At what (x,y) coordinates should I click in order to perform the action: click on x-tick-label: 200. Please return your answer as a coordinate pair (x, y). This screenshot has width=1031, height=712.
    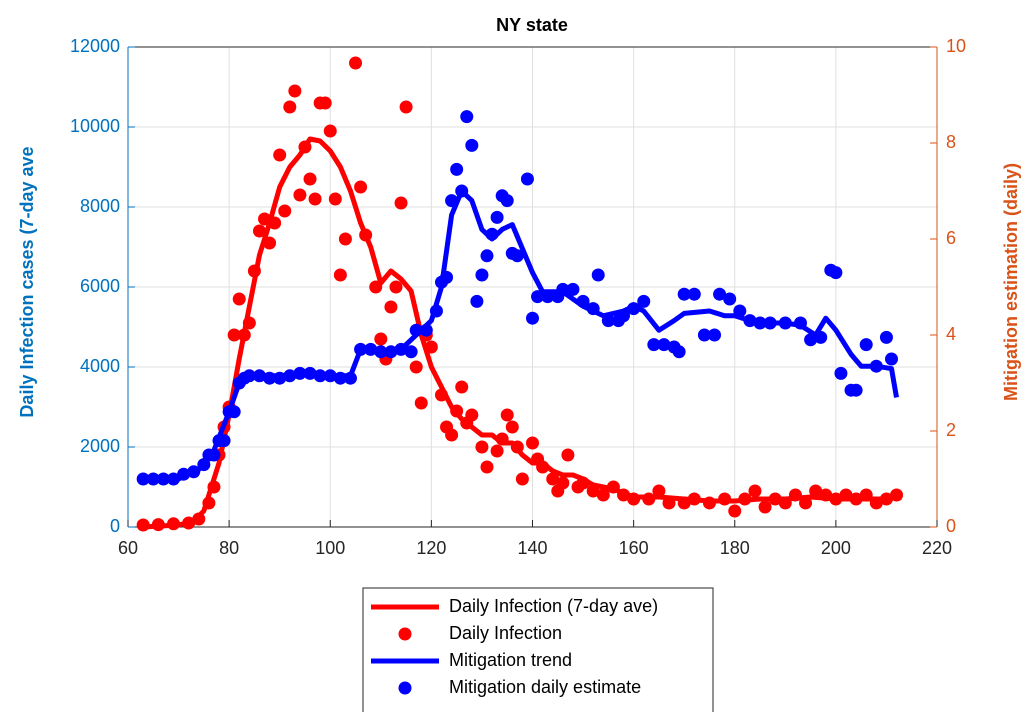
    Looking at the image, I should click on (836, 548).